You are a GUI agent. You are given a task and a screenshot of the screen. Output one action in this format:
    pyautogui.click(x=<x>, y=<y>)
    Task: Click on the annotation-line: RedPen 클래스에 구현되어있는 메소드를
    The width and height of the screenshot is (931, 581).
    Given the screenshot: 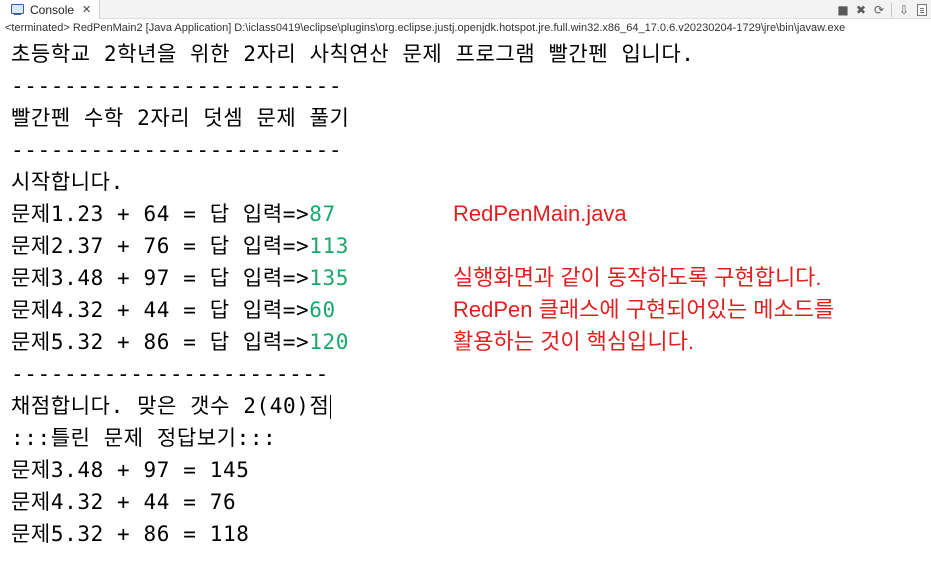 What is the action you would take?
    pyautogui.click(x=644, y=309)
    